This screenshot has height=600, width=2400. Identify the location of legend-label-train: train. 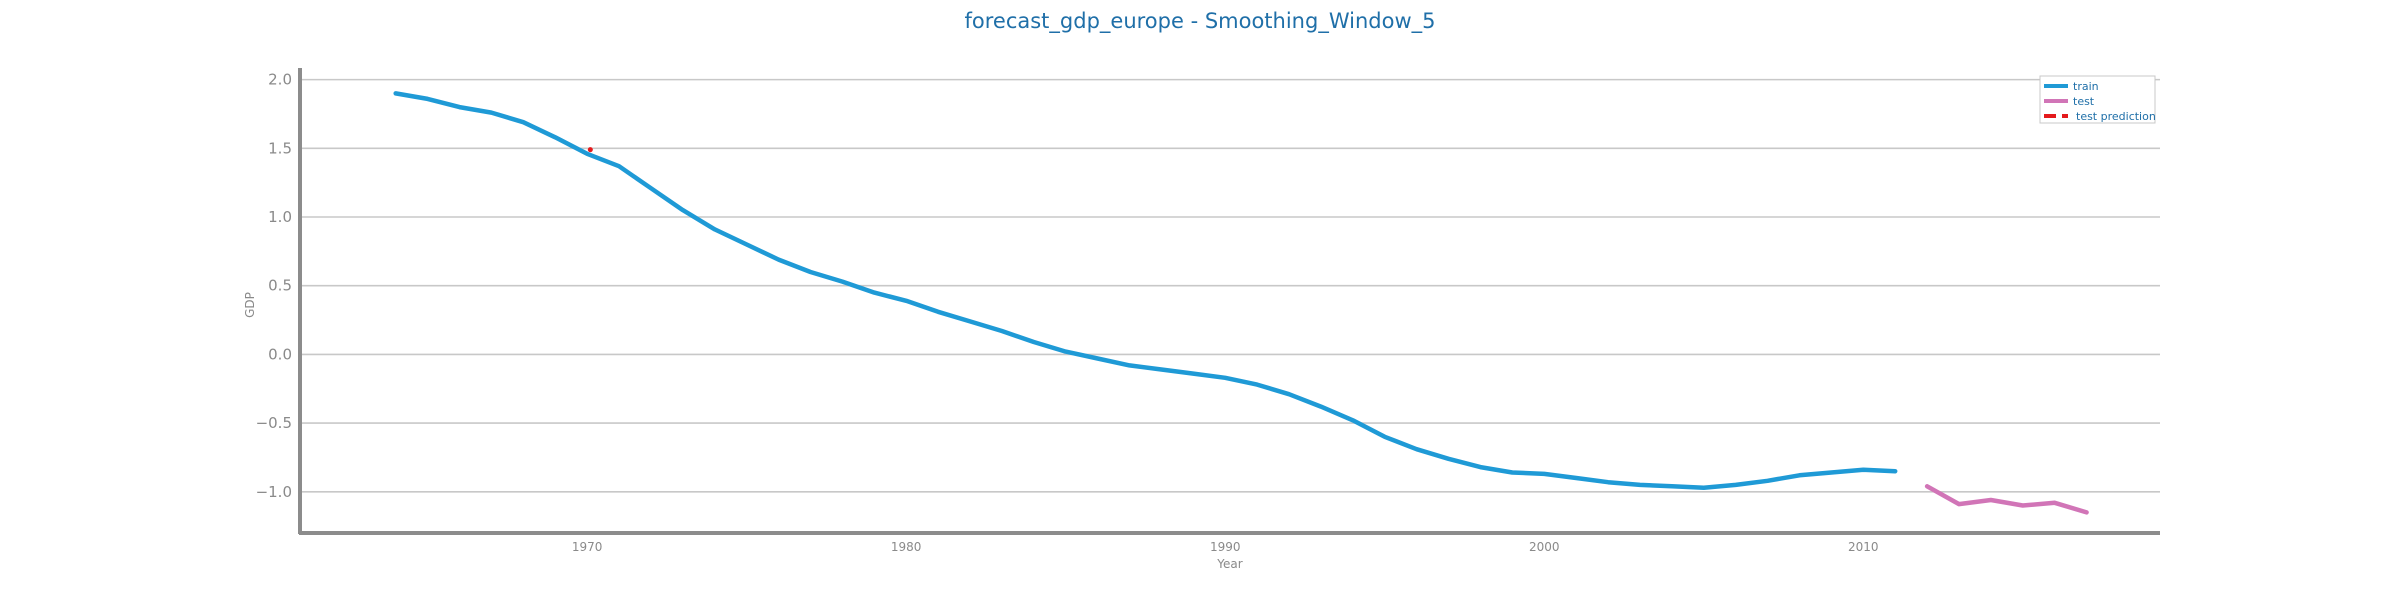
(2086, 86).